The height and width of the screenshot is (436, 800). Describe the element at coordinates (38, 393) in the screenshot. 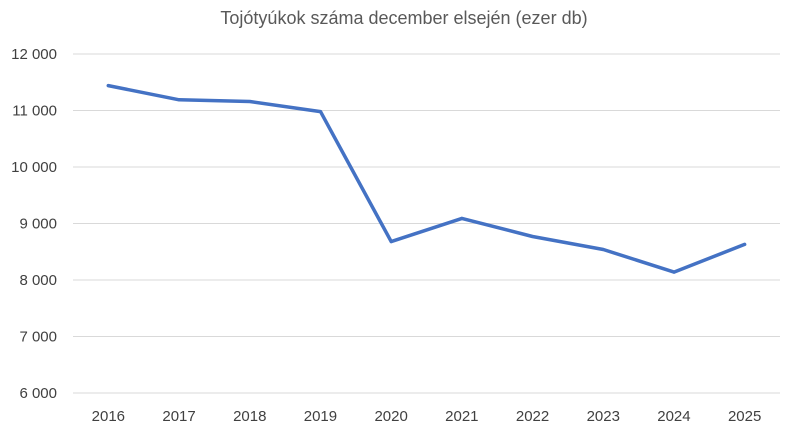

I see `y-tick-label: 6 000` at that location.